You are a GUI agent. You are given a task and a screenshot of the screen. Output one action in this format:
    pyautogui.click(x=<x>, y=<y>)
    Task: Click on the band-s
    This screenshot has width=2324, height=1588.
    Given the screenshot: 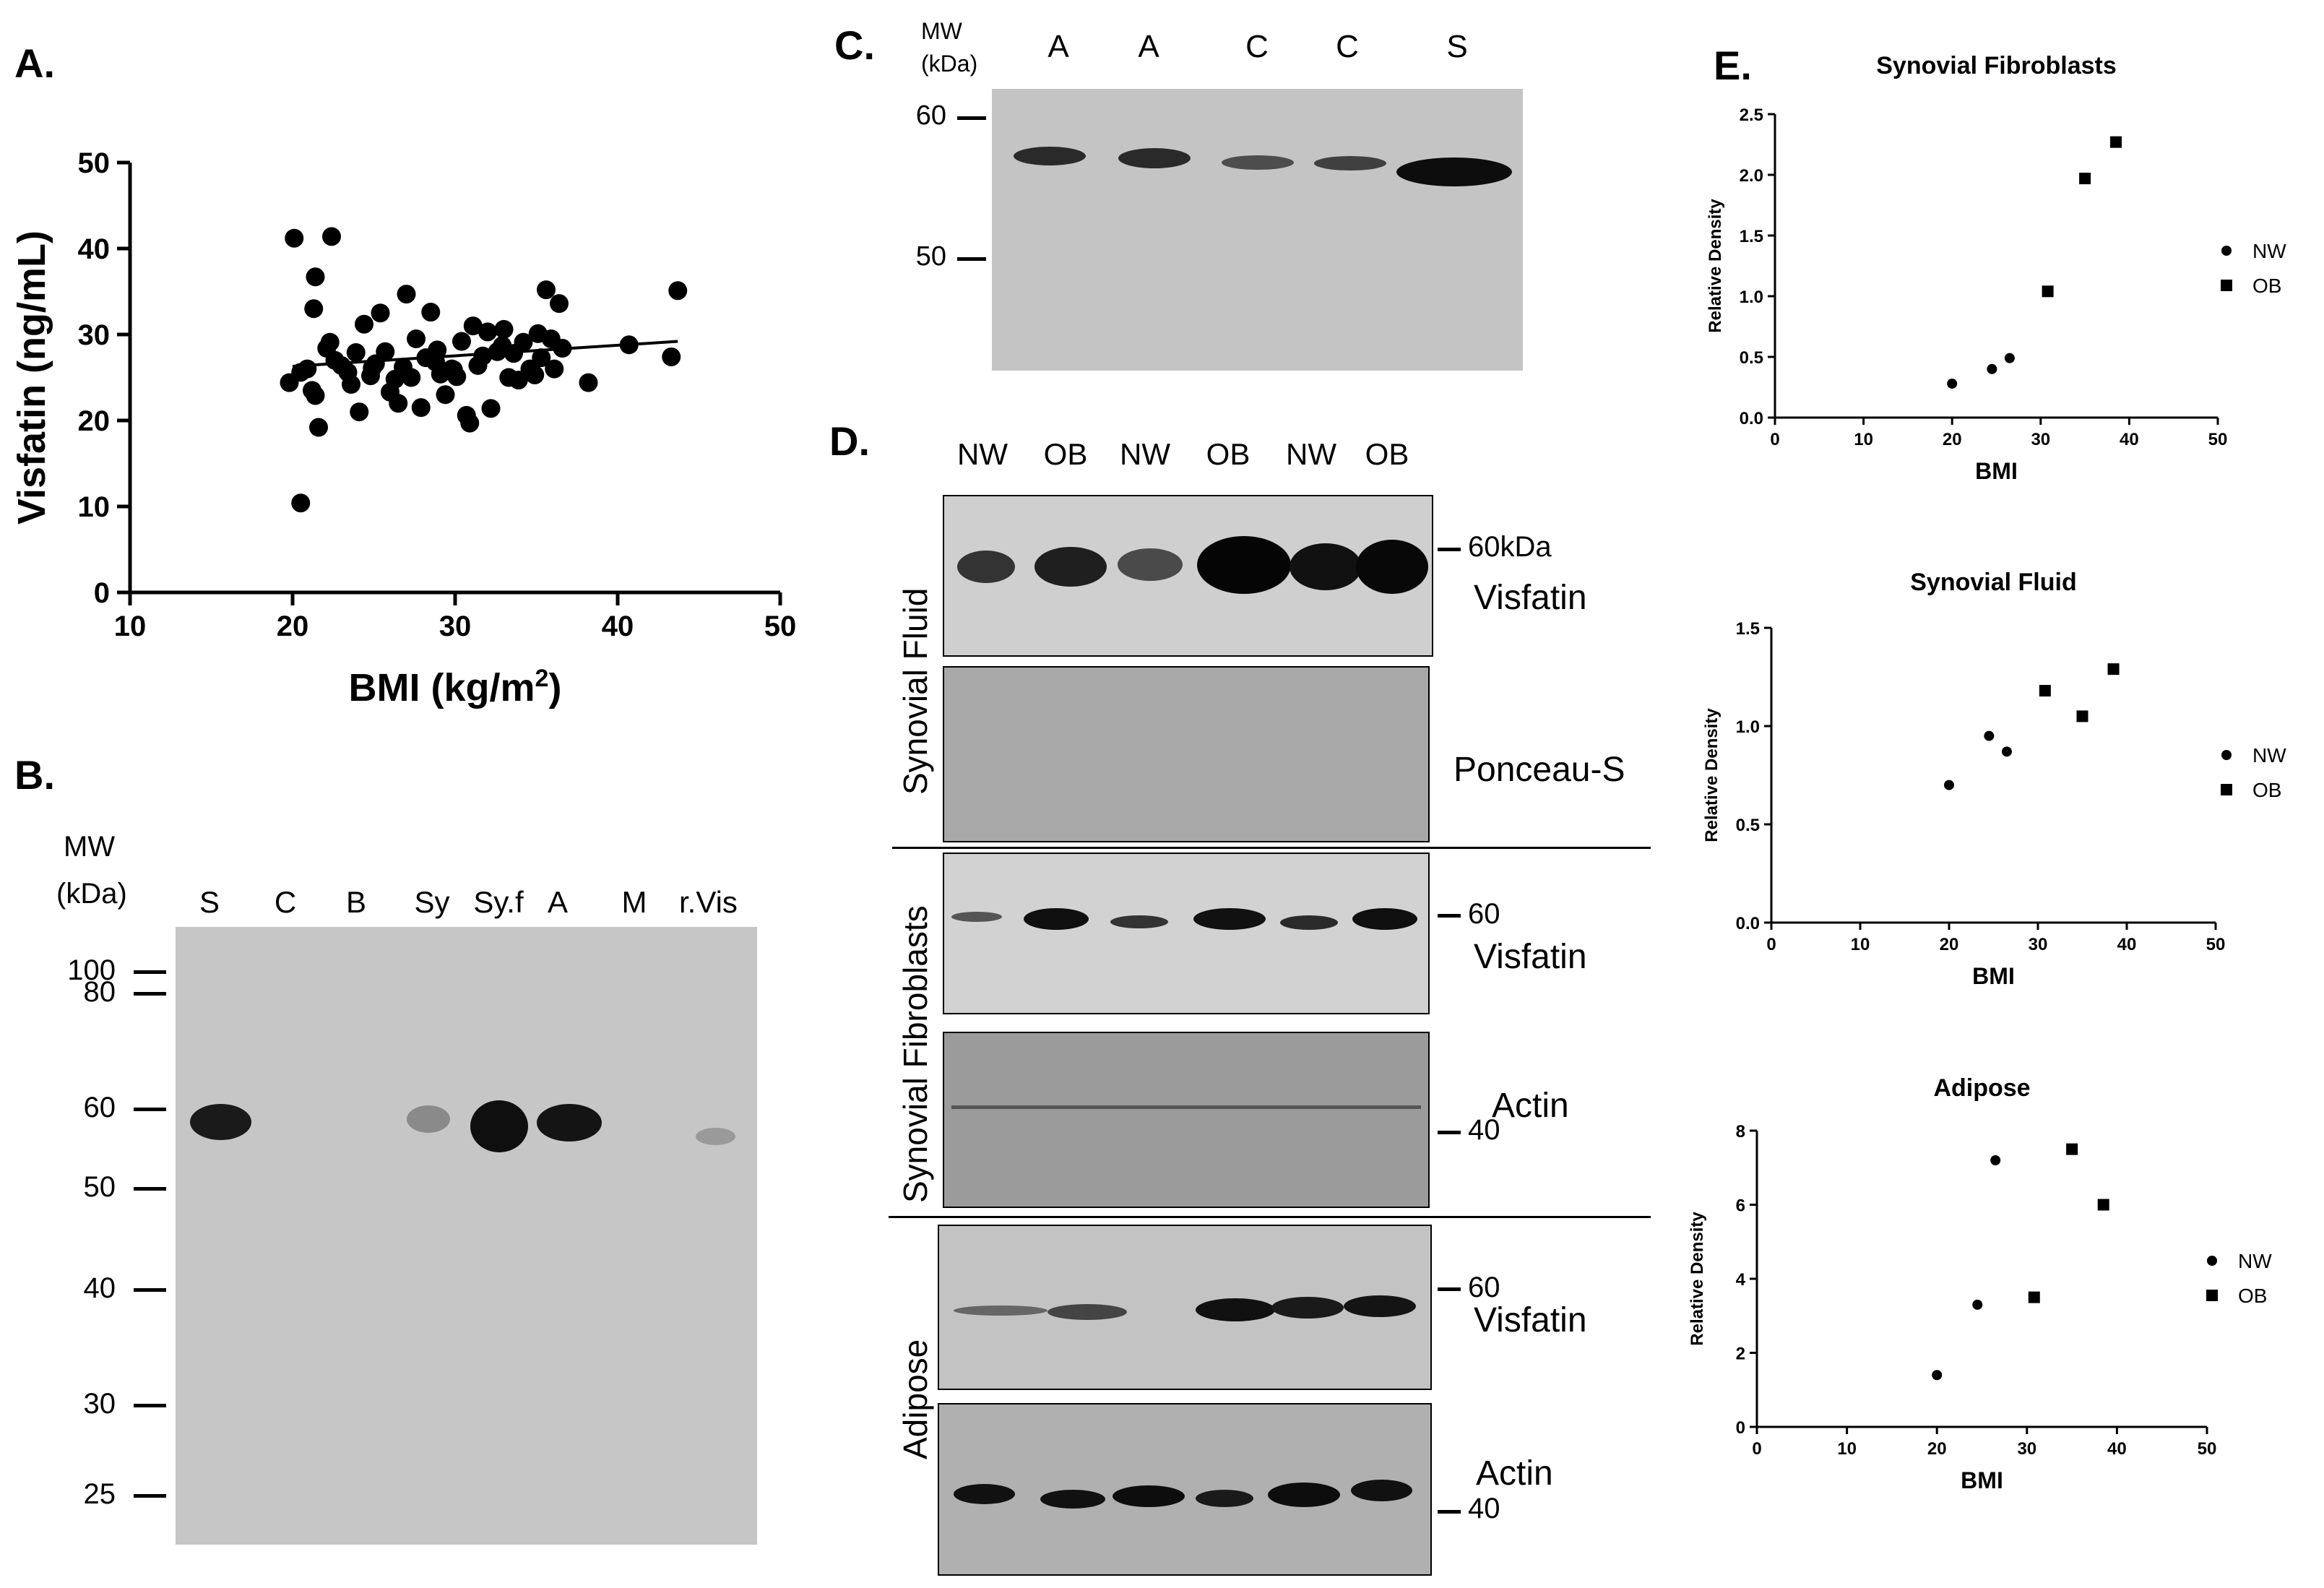 What is the action you would take?
    pyautogui.click(x=220, y=1122)
    